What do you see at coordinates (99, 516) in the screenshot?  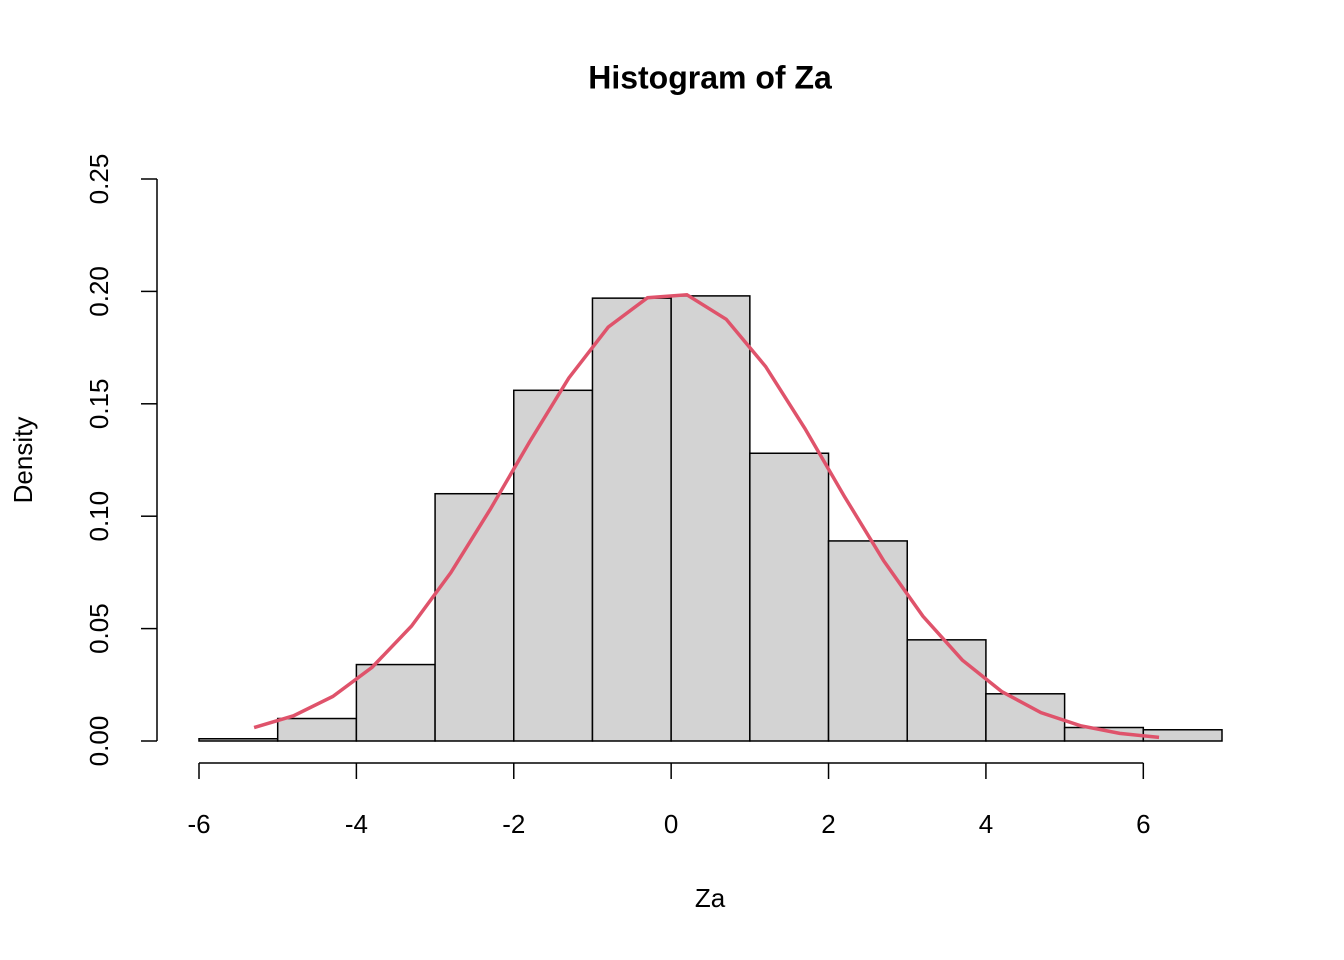 I see `y-tick-label: 0.10` at bounding box center [99, 516].